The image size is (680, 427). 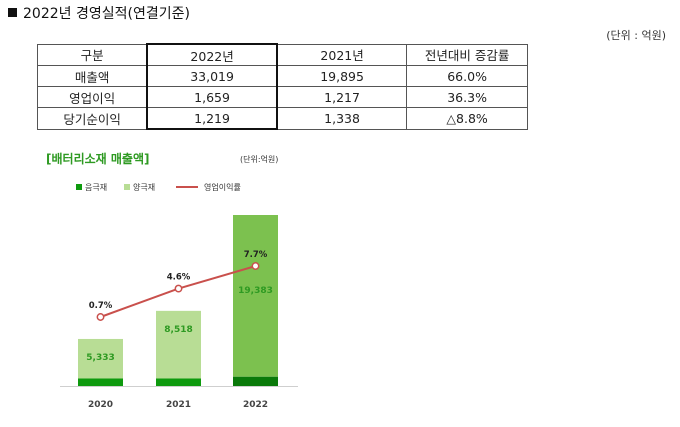 I want to click on bar-value-label: 5,333, so click(x=100, y=358).